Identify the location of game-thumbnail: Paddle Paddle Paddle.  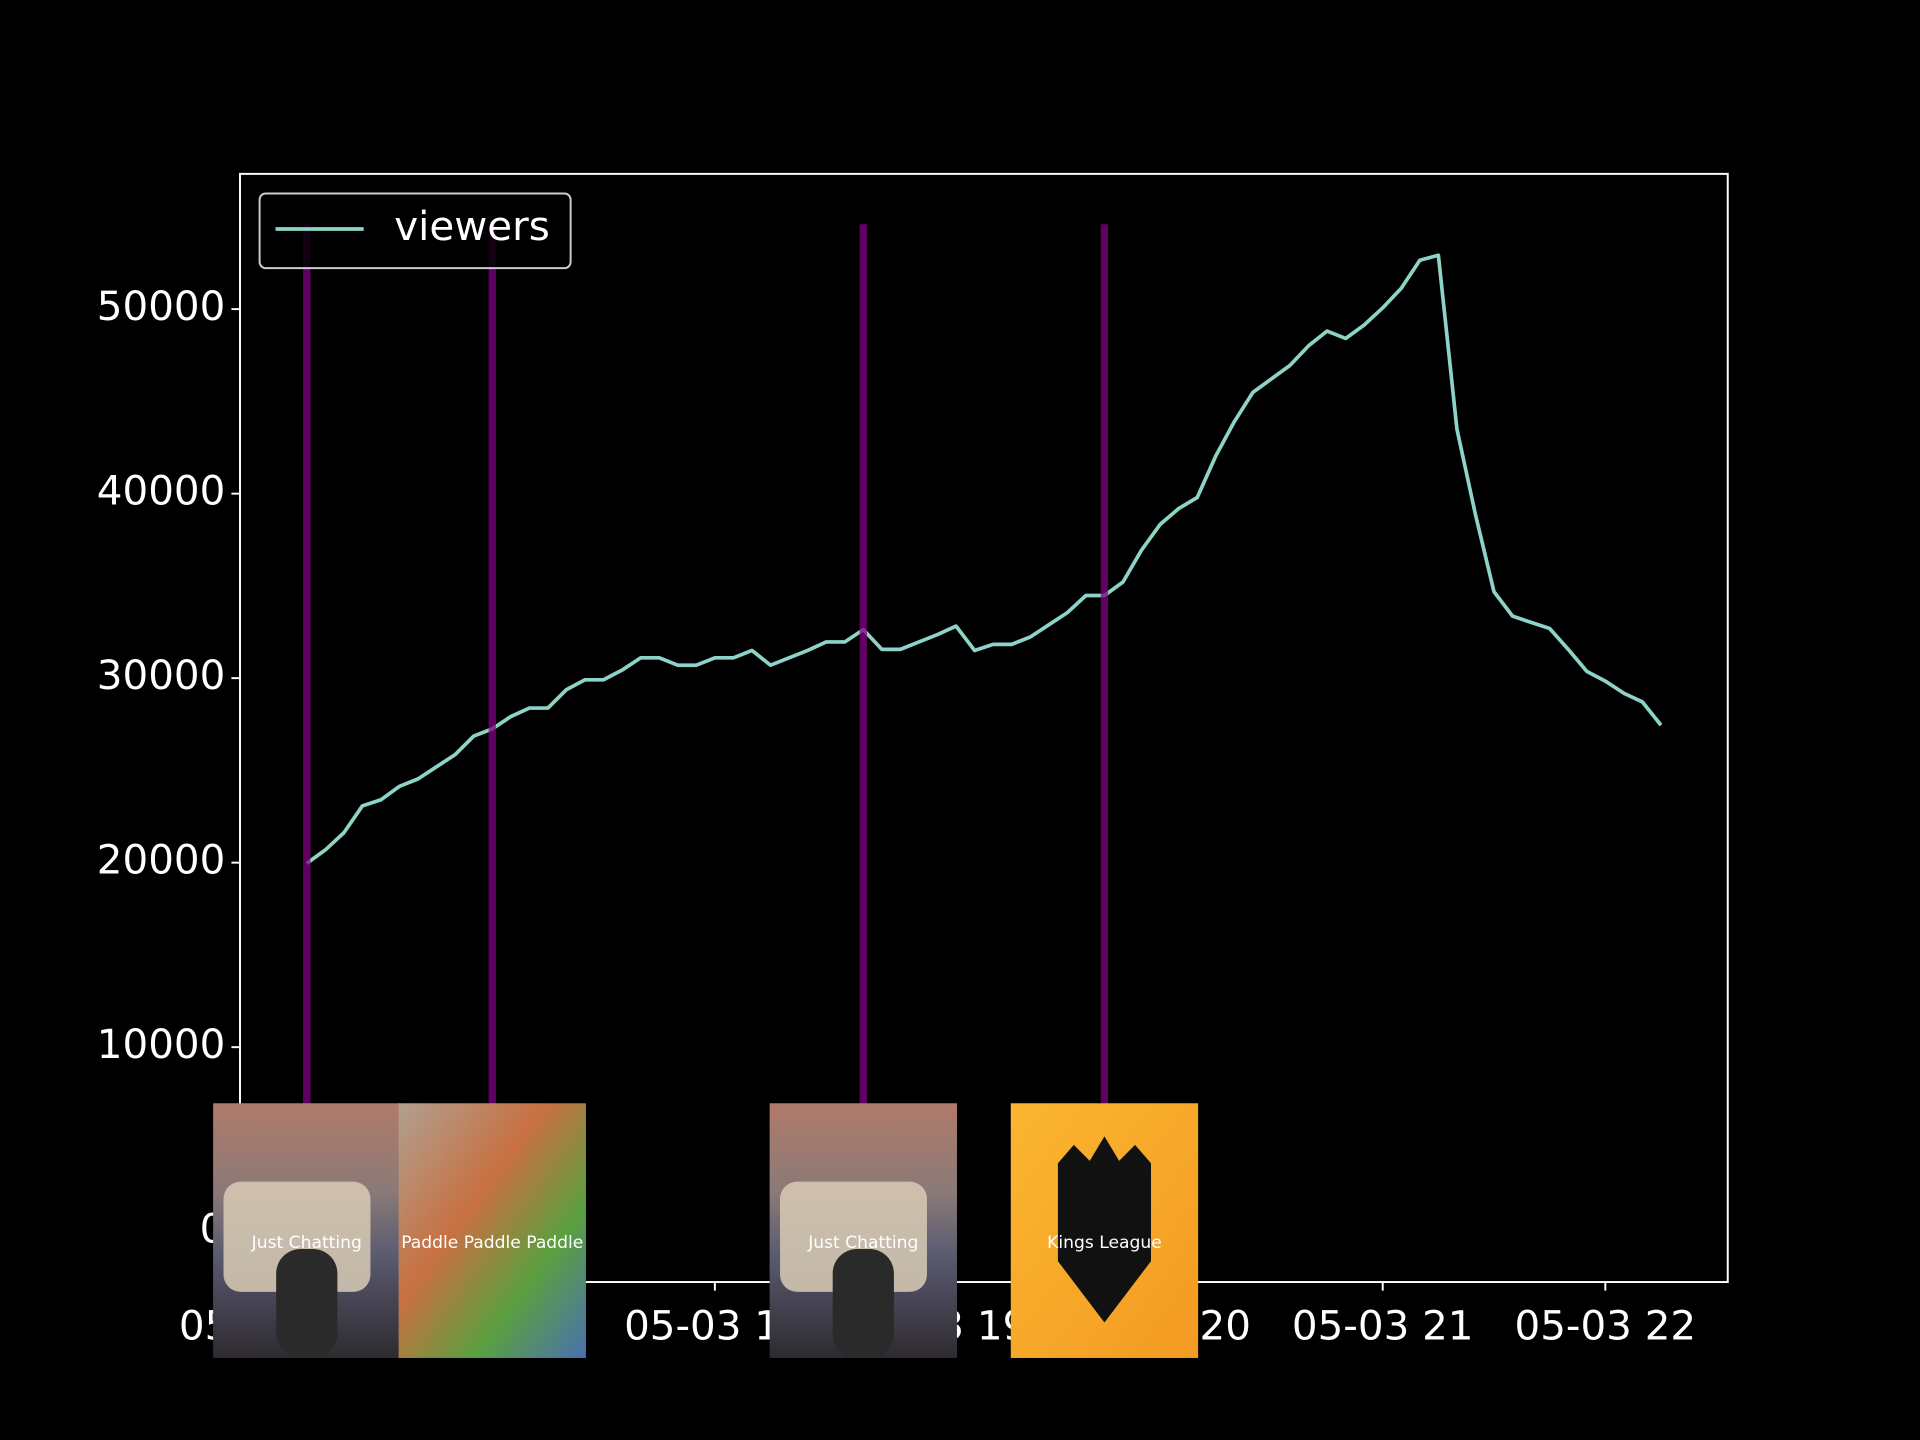
(492, 1230).